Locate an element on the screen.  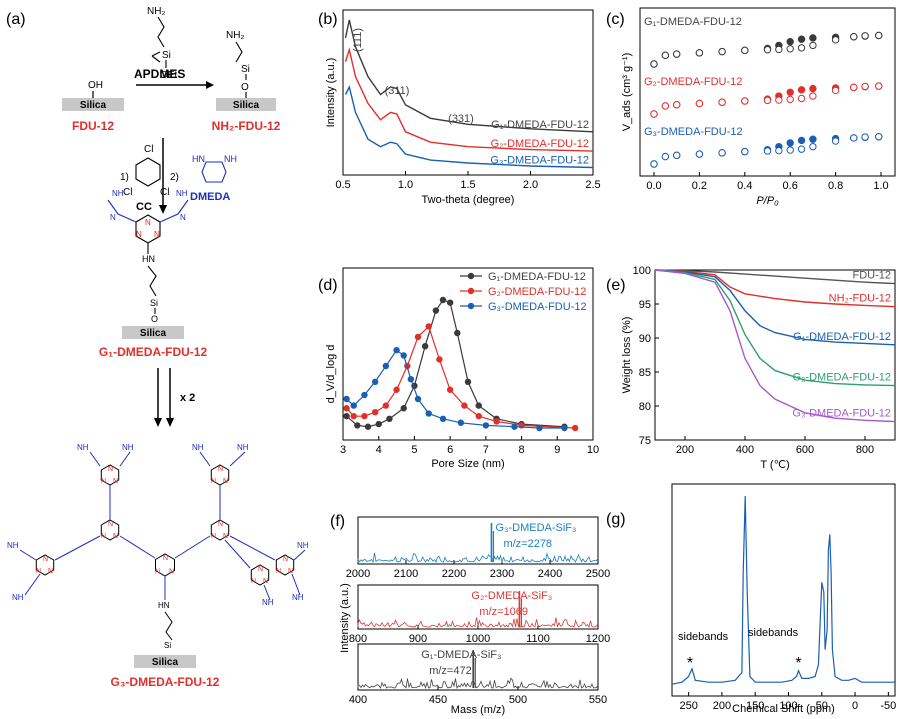
annotation: (331) is located at coordinates (461, 119).